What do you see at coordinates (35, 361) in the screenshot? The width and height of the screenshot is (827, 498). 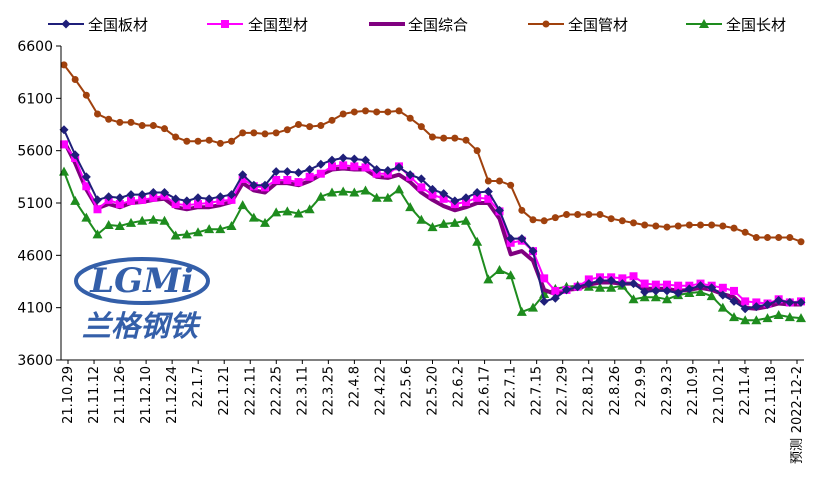 I see `y-tick-label: 3600` at bounding box center [35, 361].